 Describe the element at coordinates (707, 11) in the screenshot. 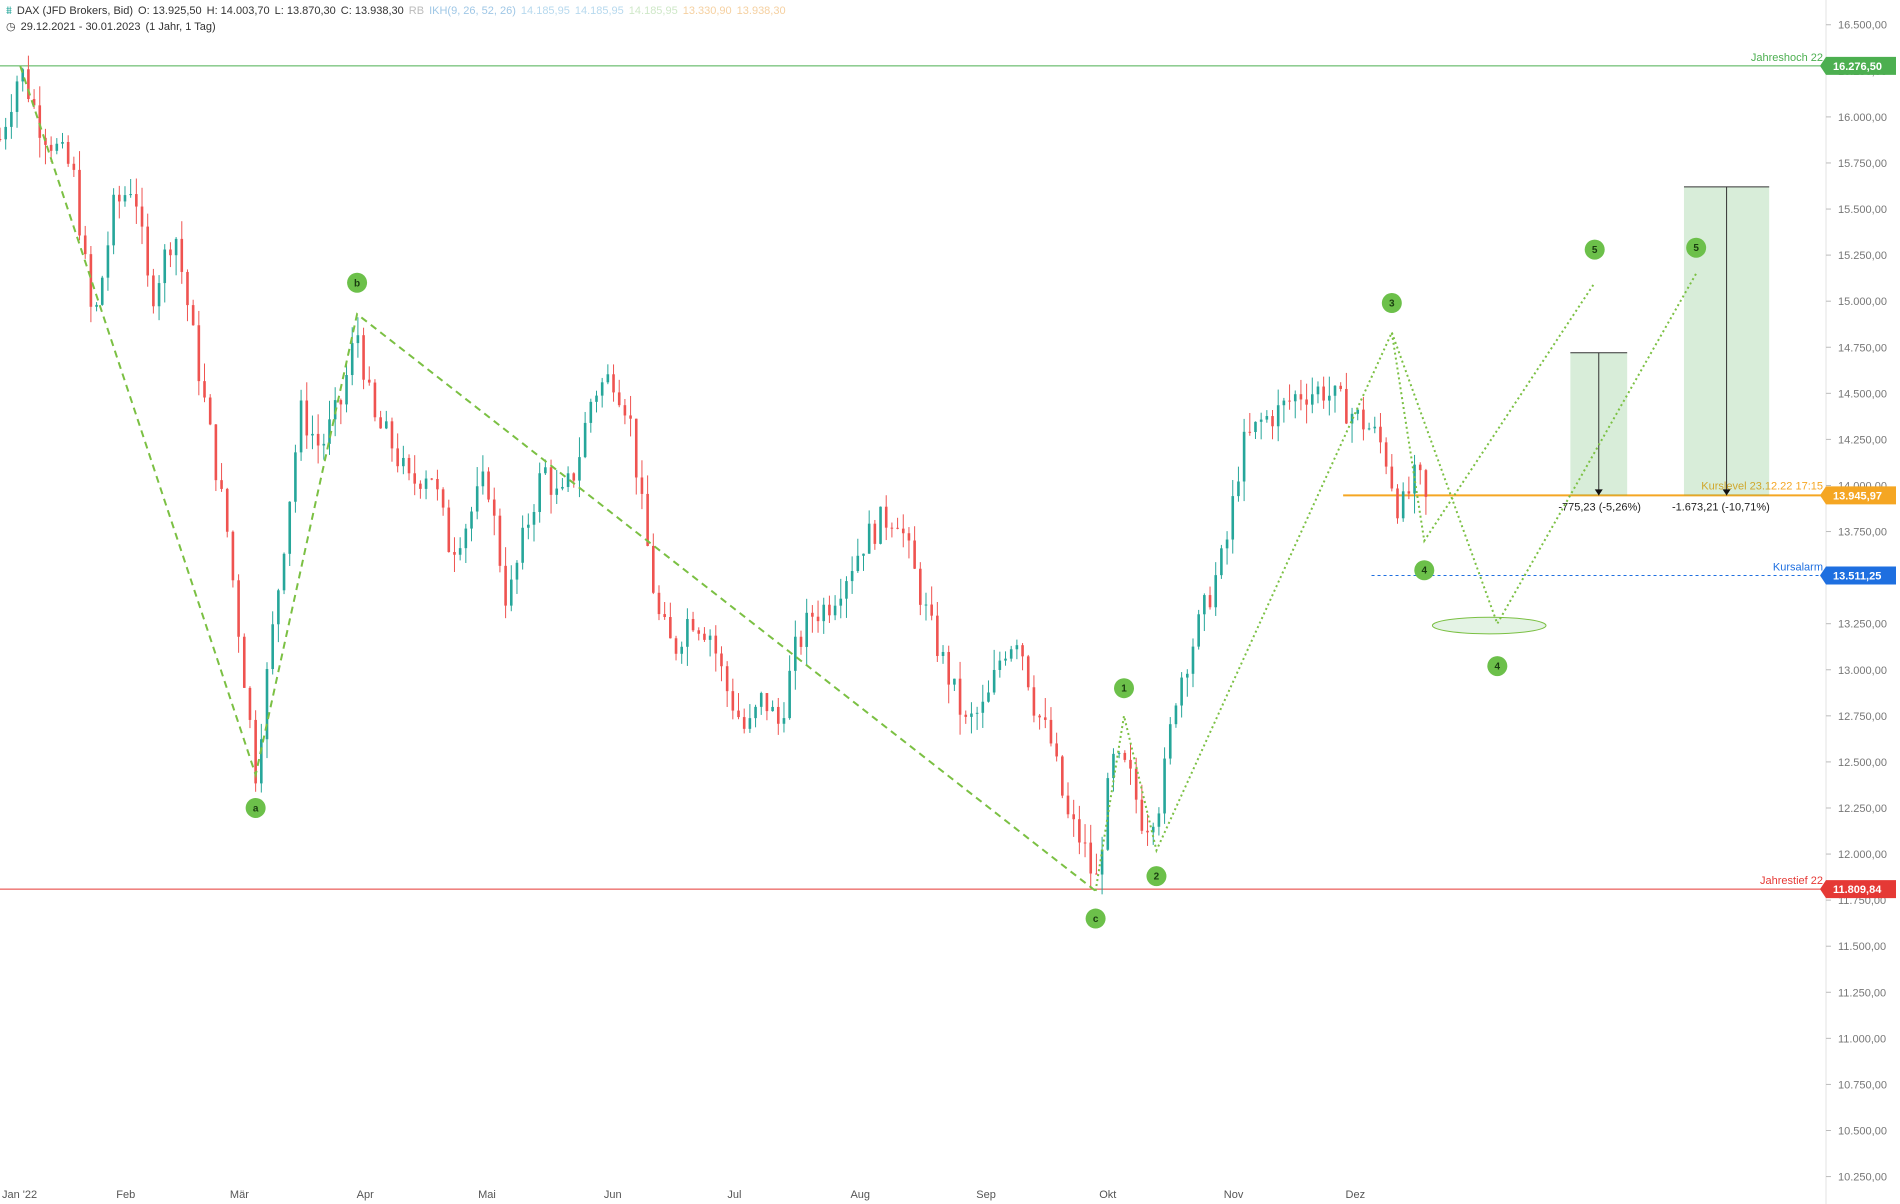

I see `indicator-value: 13.330,90` at that location.